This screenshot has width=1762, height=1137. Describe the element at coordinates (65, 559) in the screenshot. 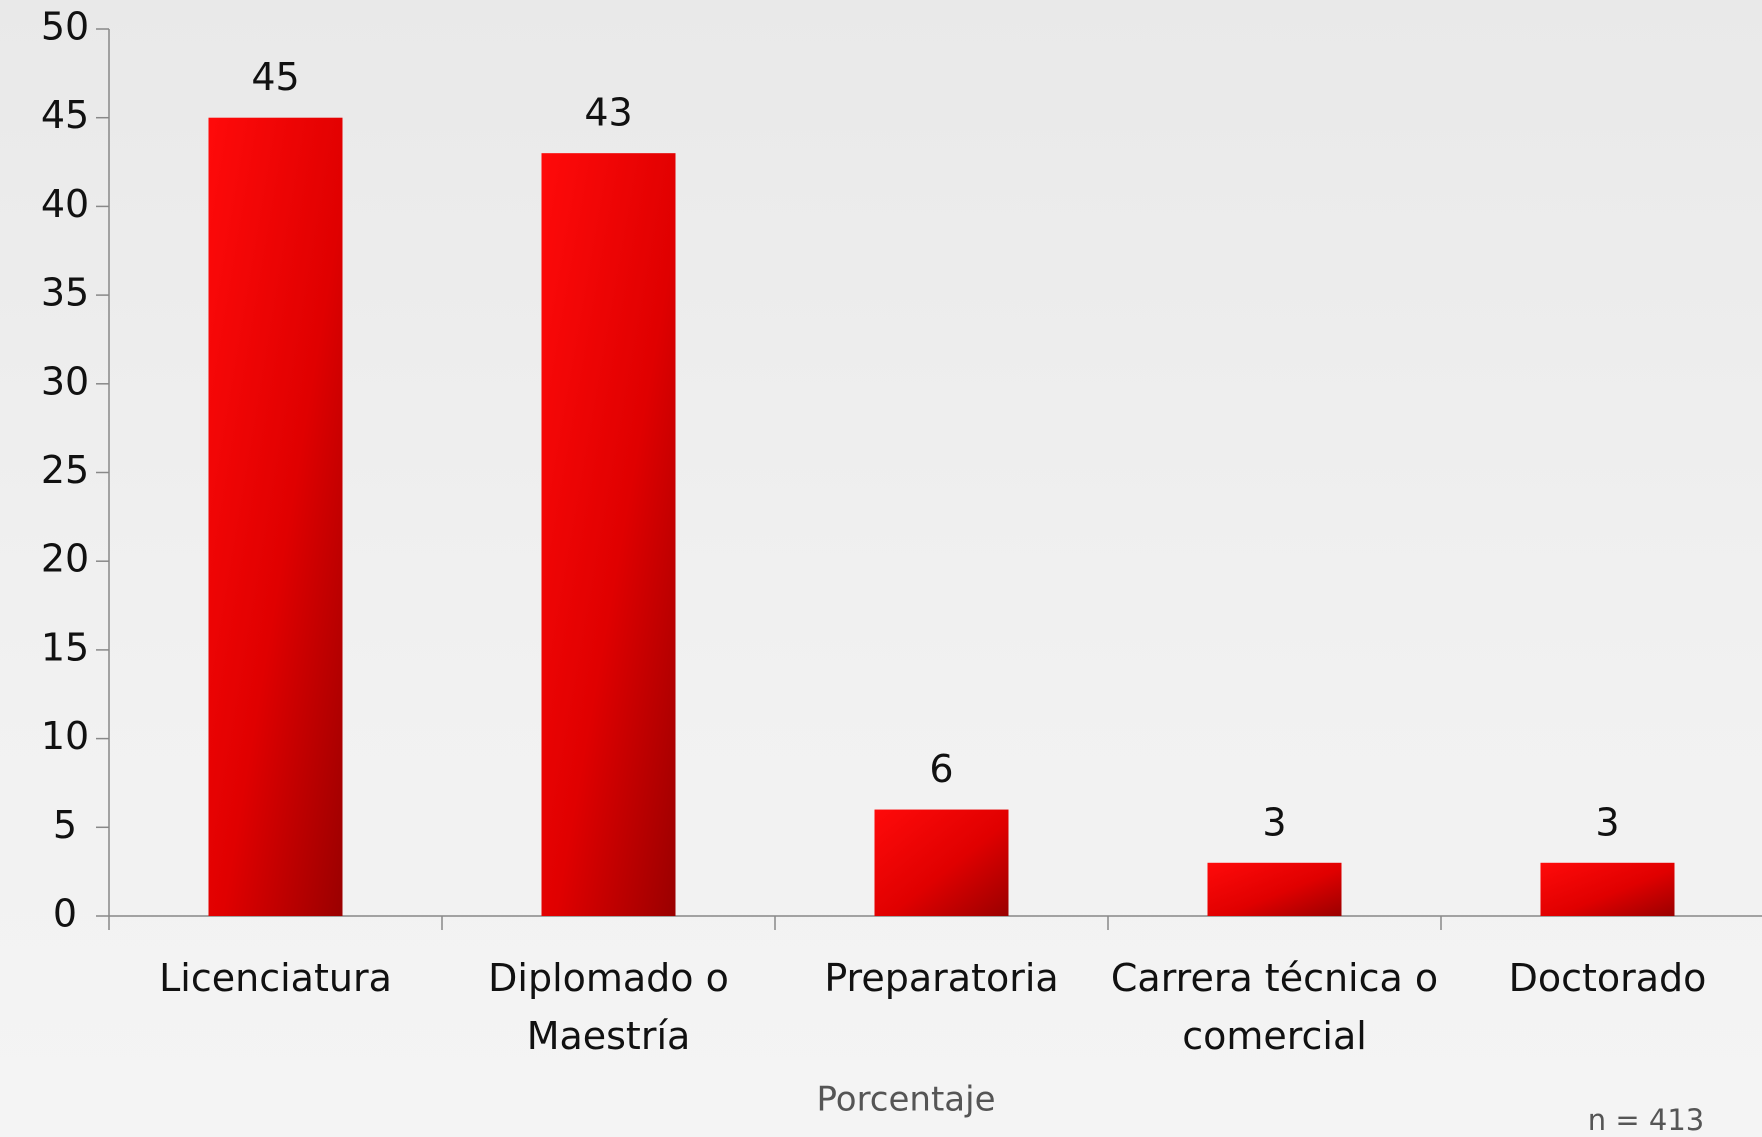

I see `y-tick-label: 20` at that location.